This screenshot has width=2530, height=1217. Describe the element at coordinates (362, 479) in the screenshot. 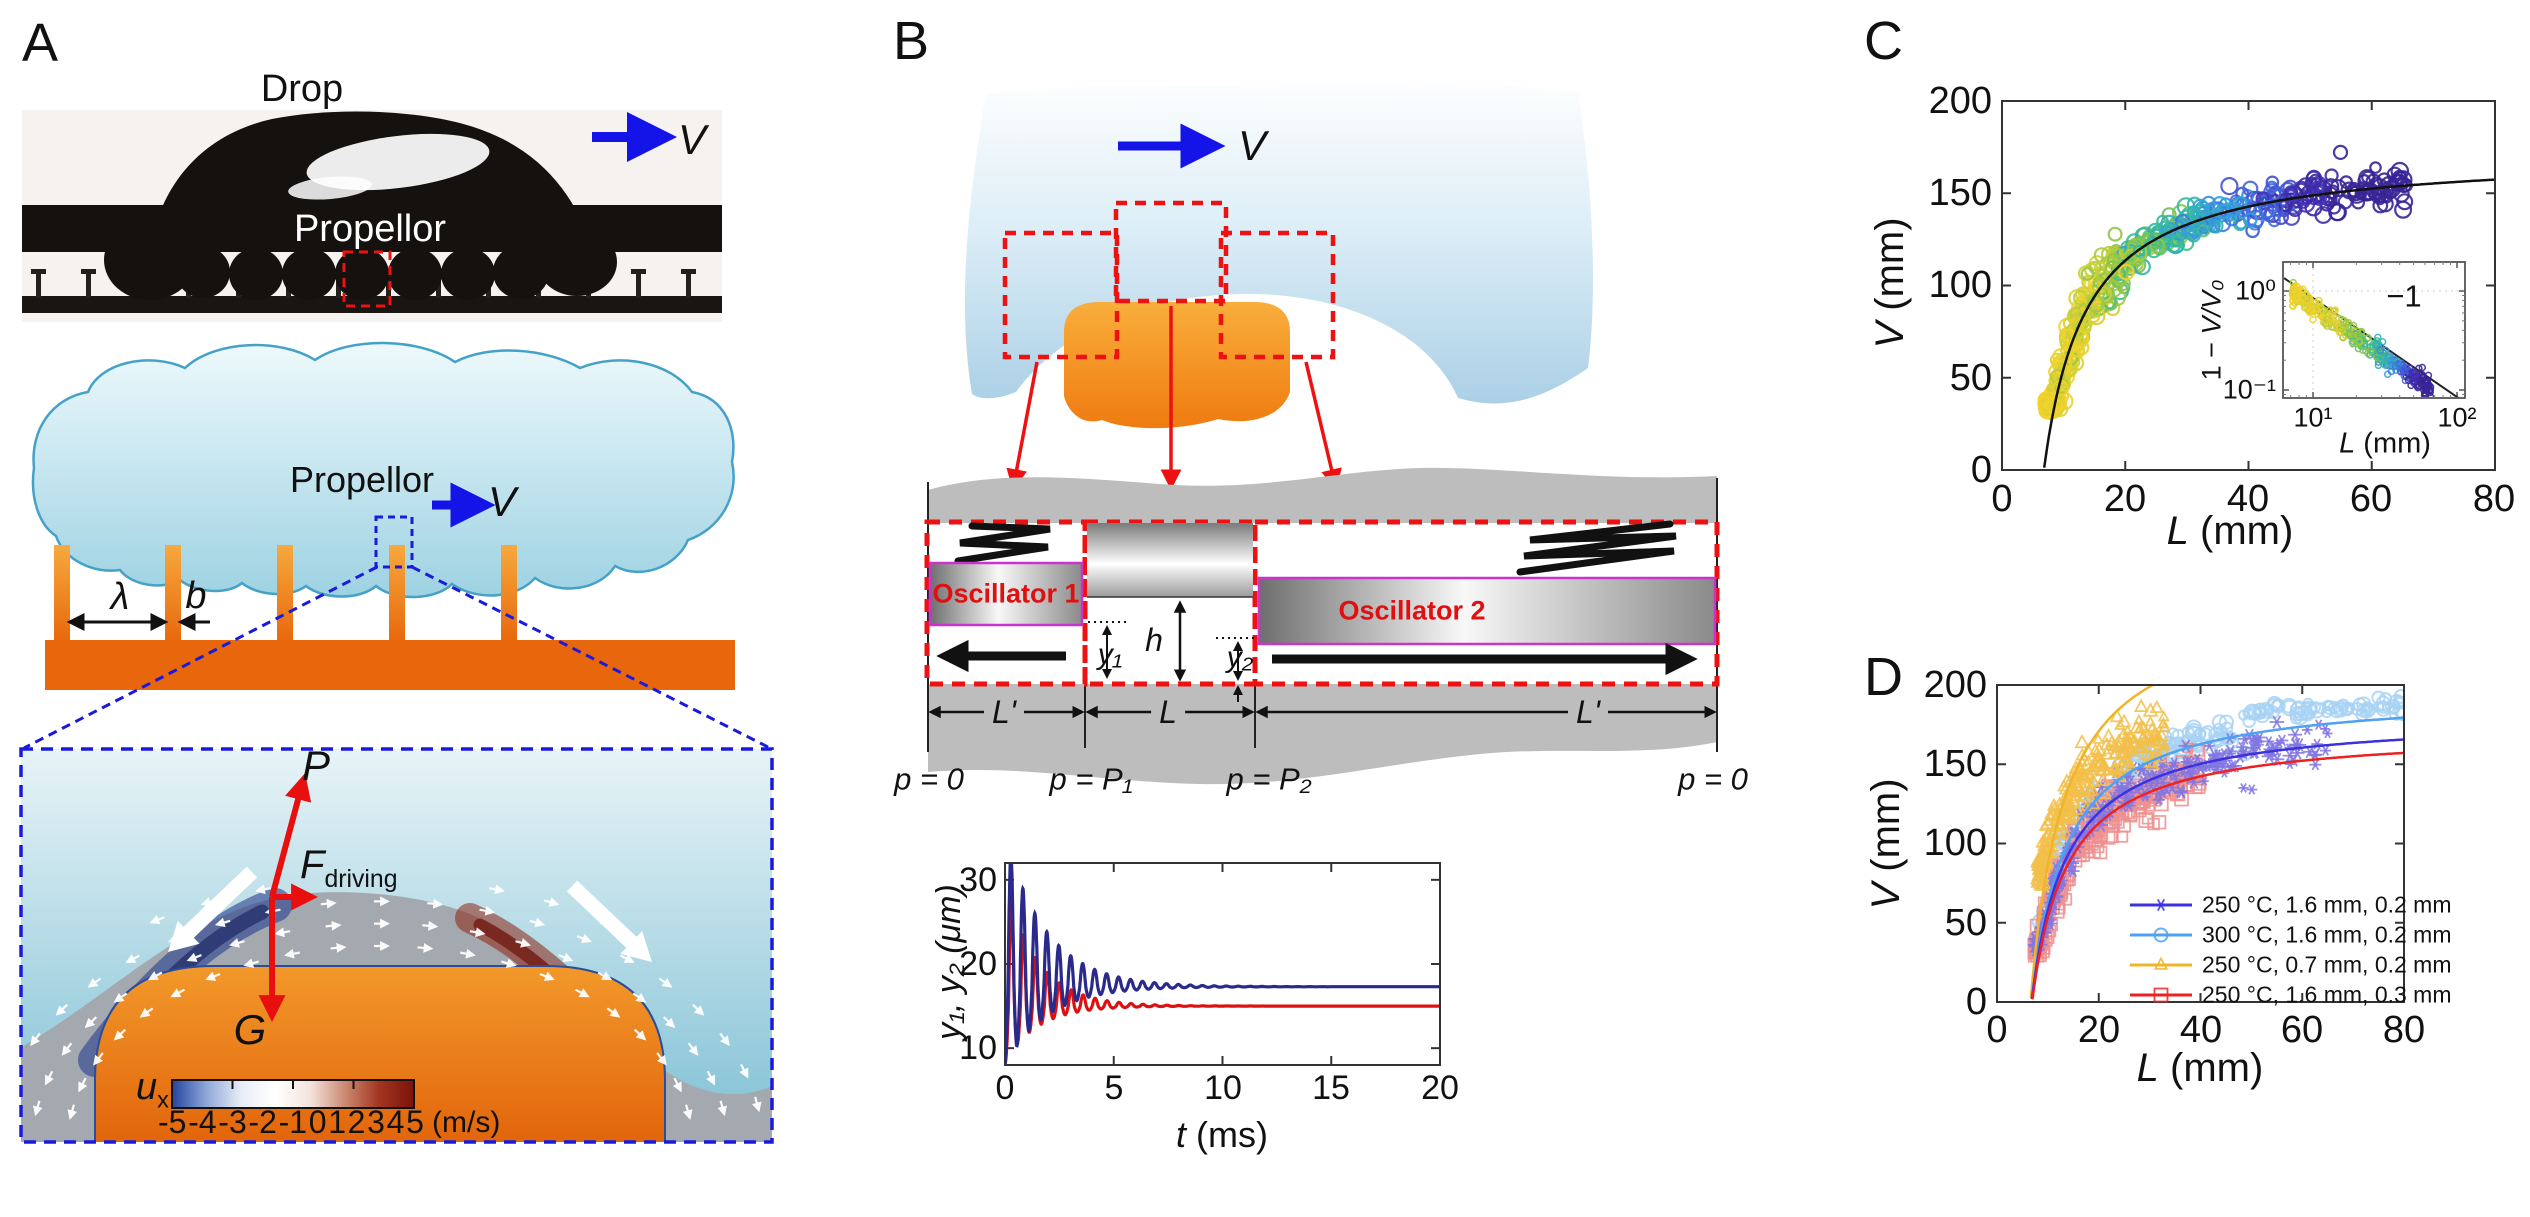

I see `schematic-propellor-label: Propellor` at that location.